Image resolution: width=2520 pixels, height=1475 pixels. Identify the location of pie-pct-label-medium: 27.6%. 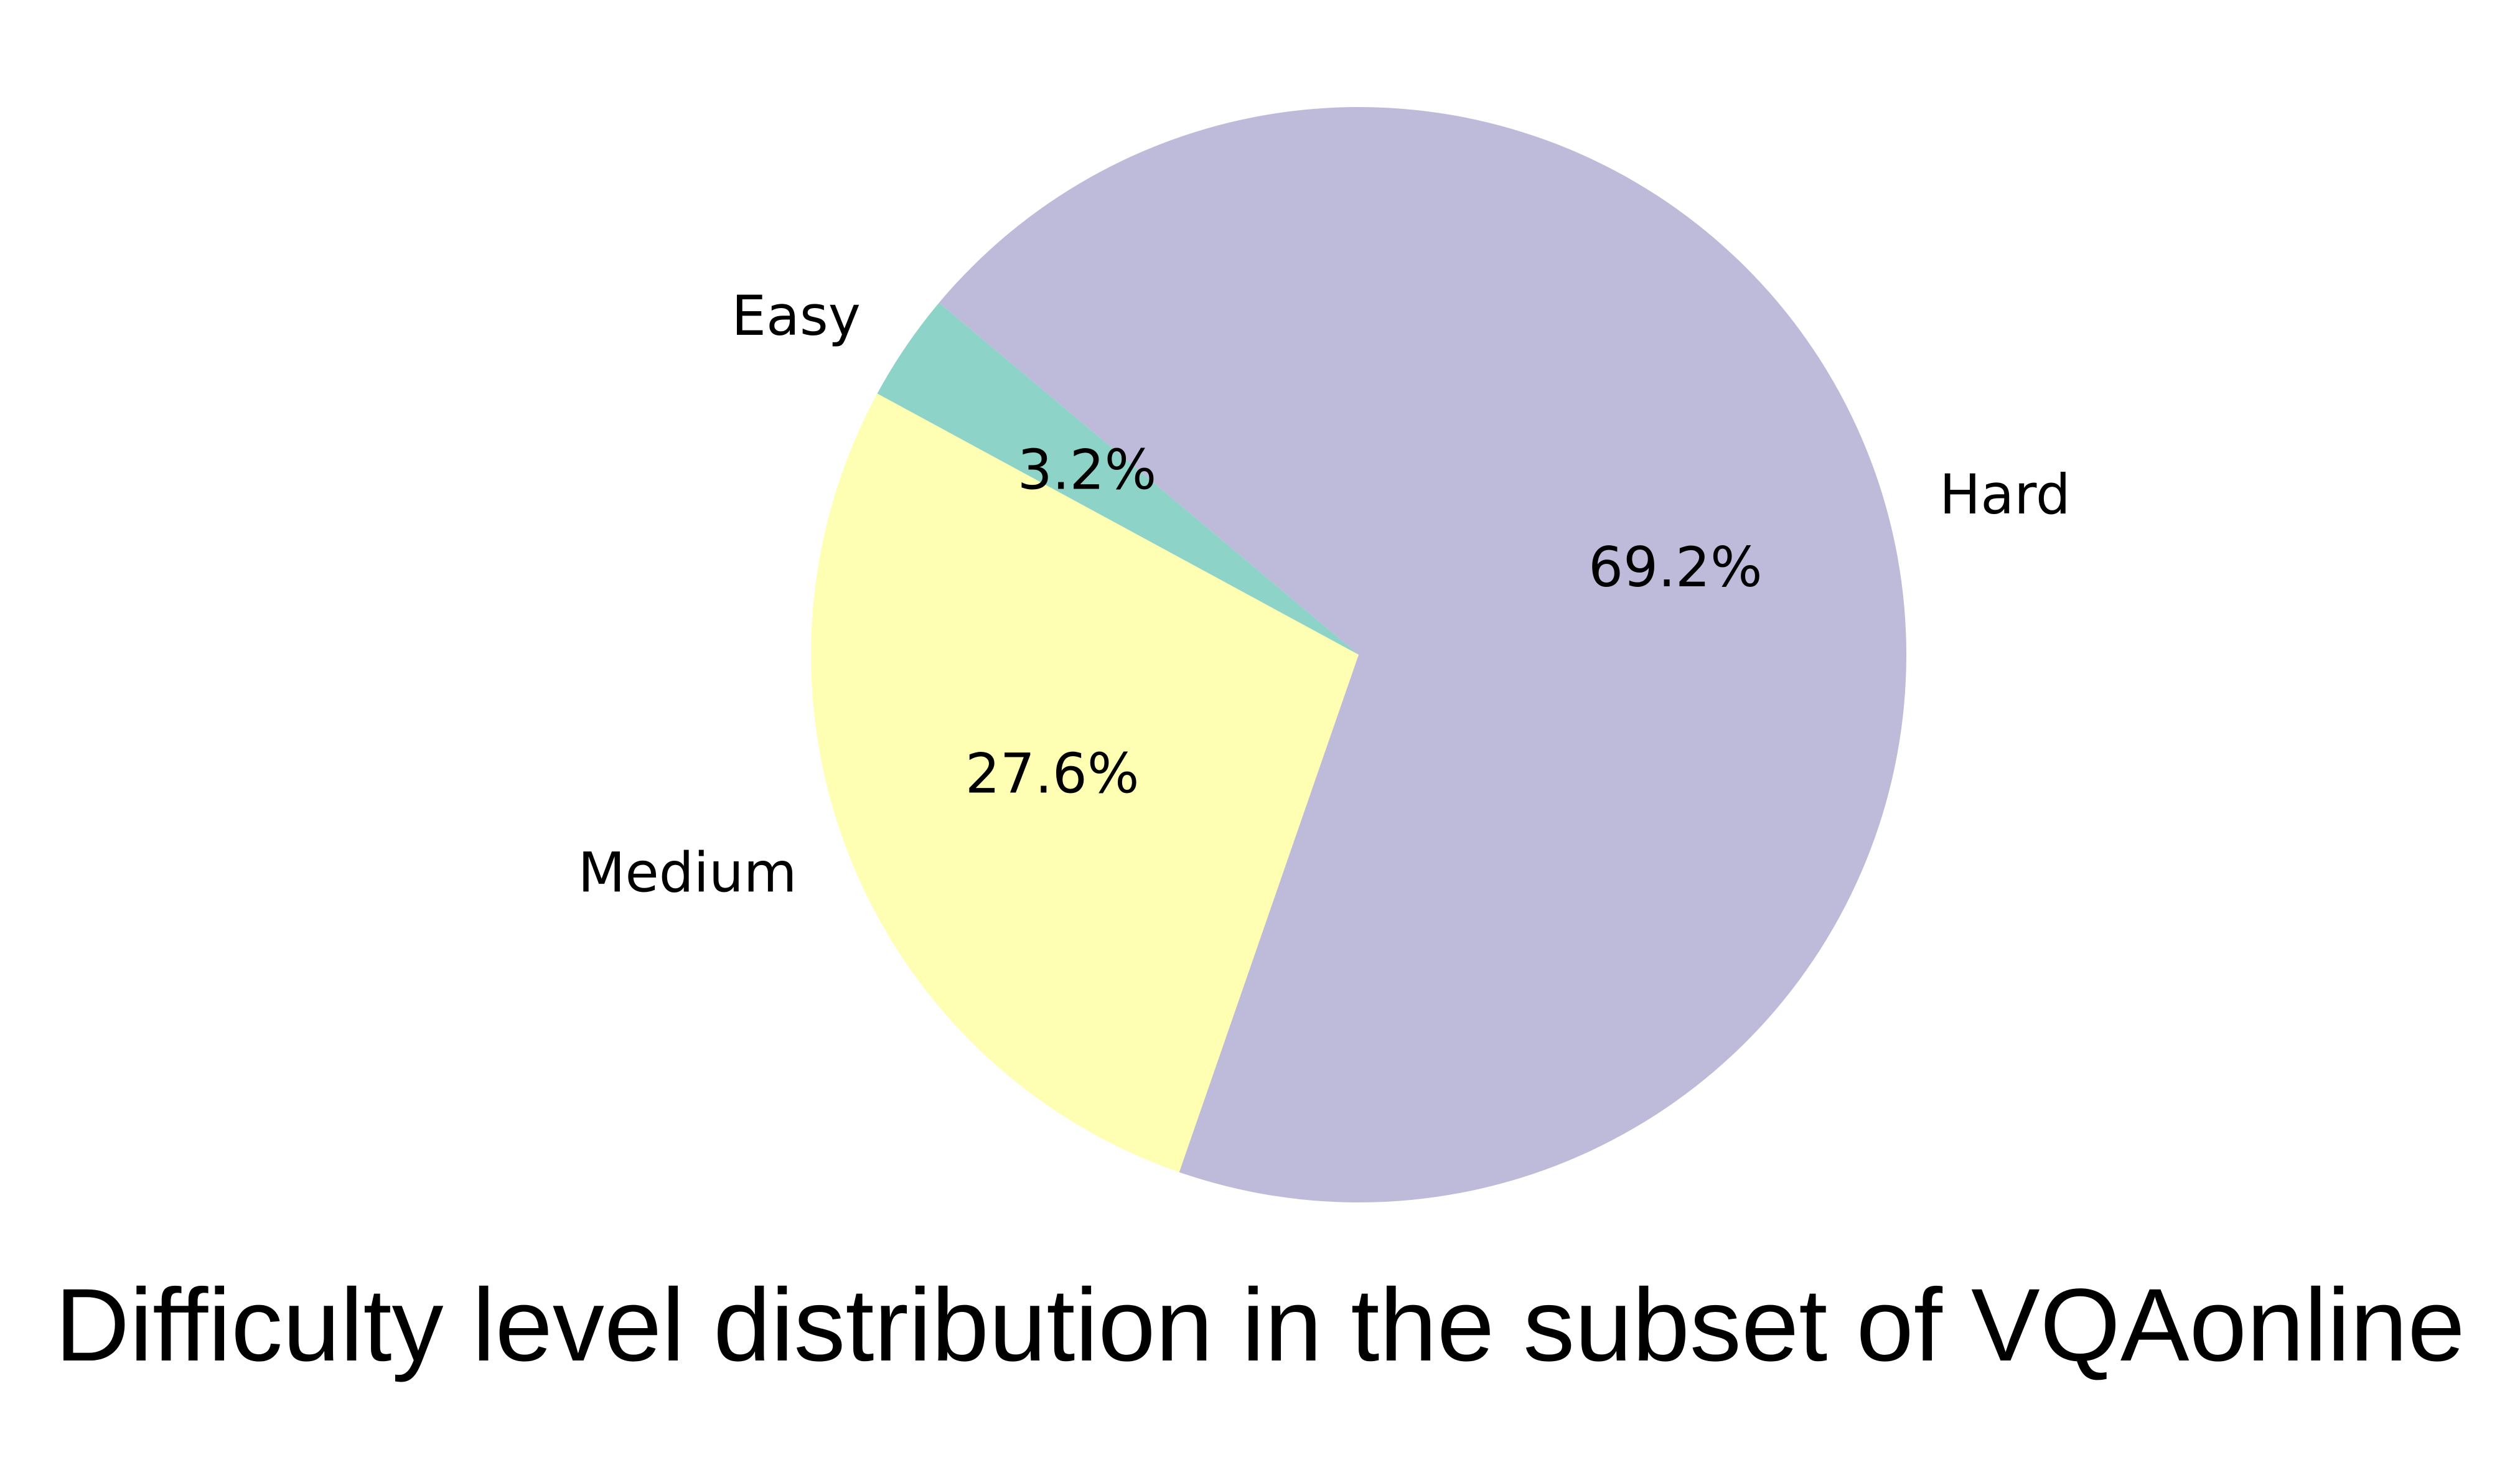
(1053, 773).